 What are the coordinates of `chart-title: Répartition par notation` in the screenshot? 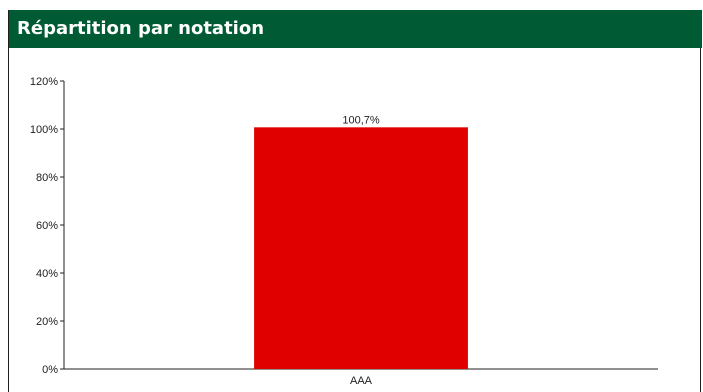 It's located at (141, 28).